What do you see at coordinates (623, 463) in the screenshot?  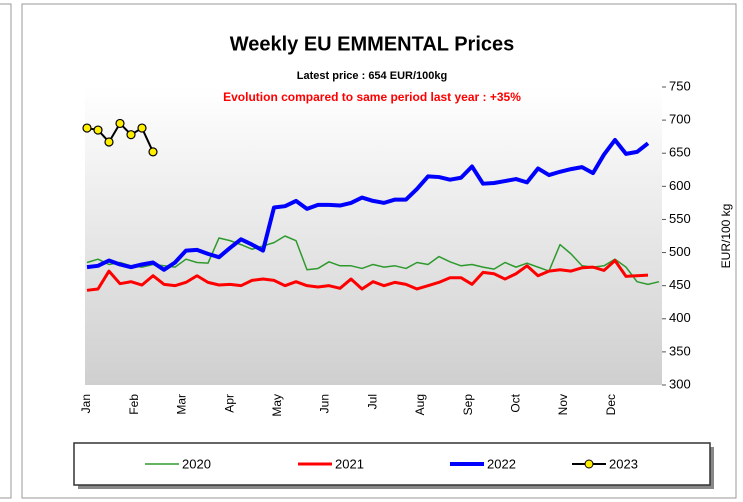 I see `legend-label: 2023` at bounding box center [623, 463].